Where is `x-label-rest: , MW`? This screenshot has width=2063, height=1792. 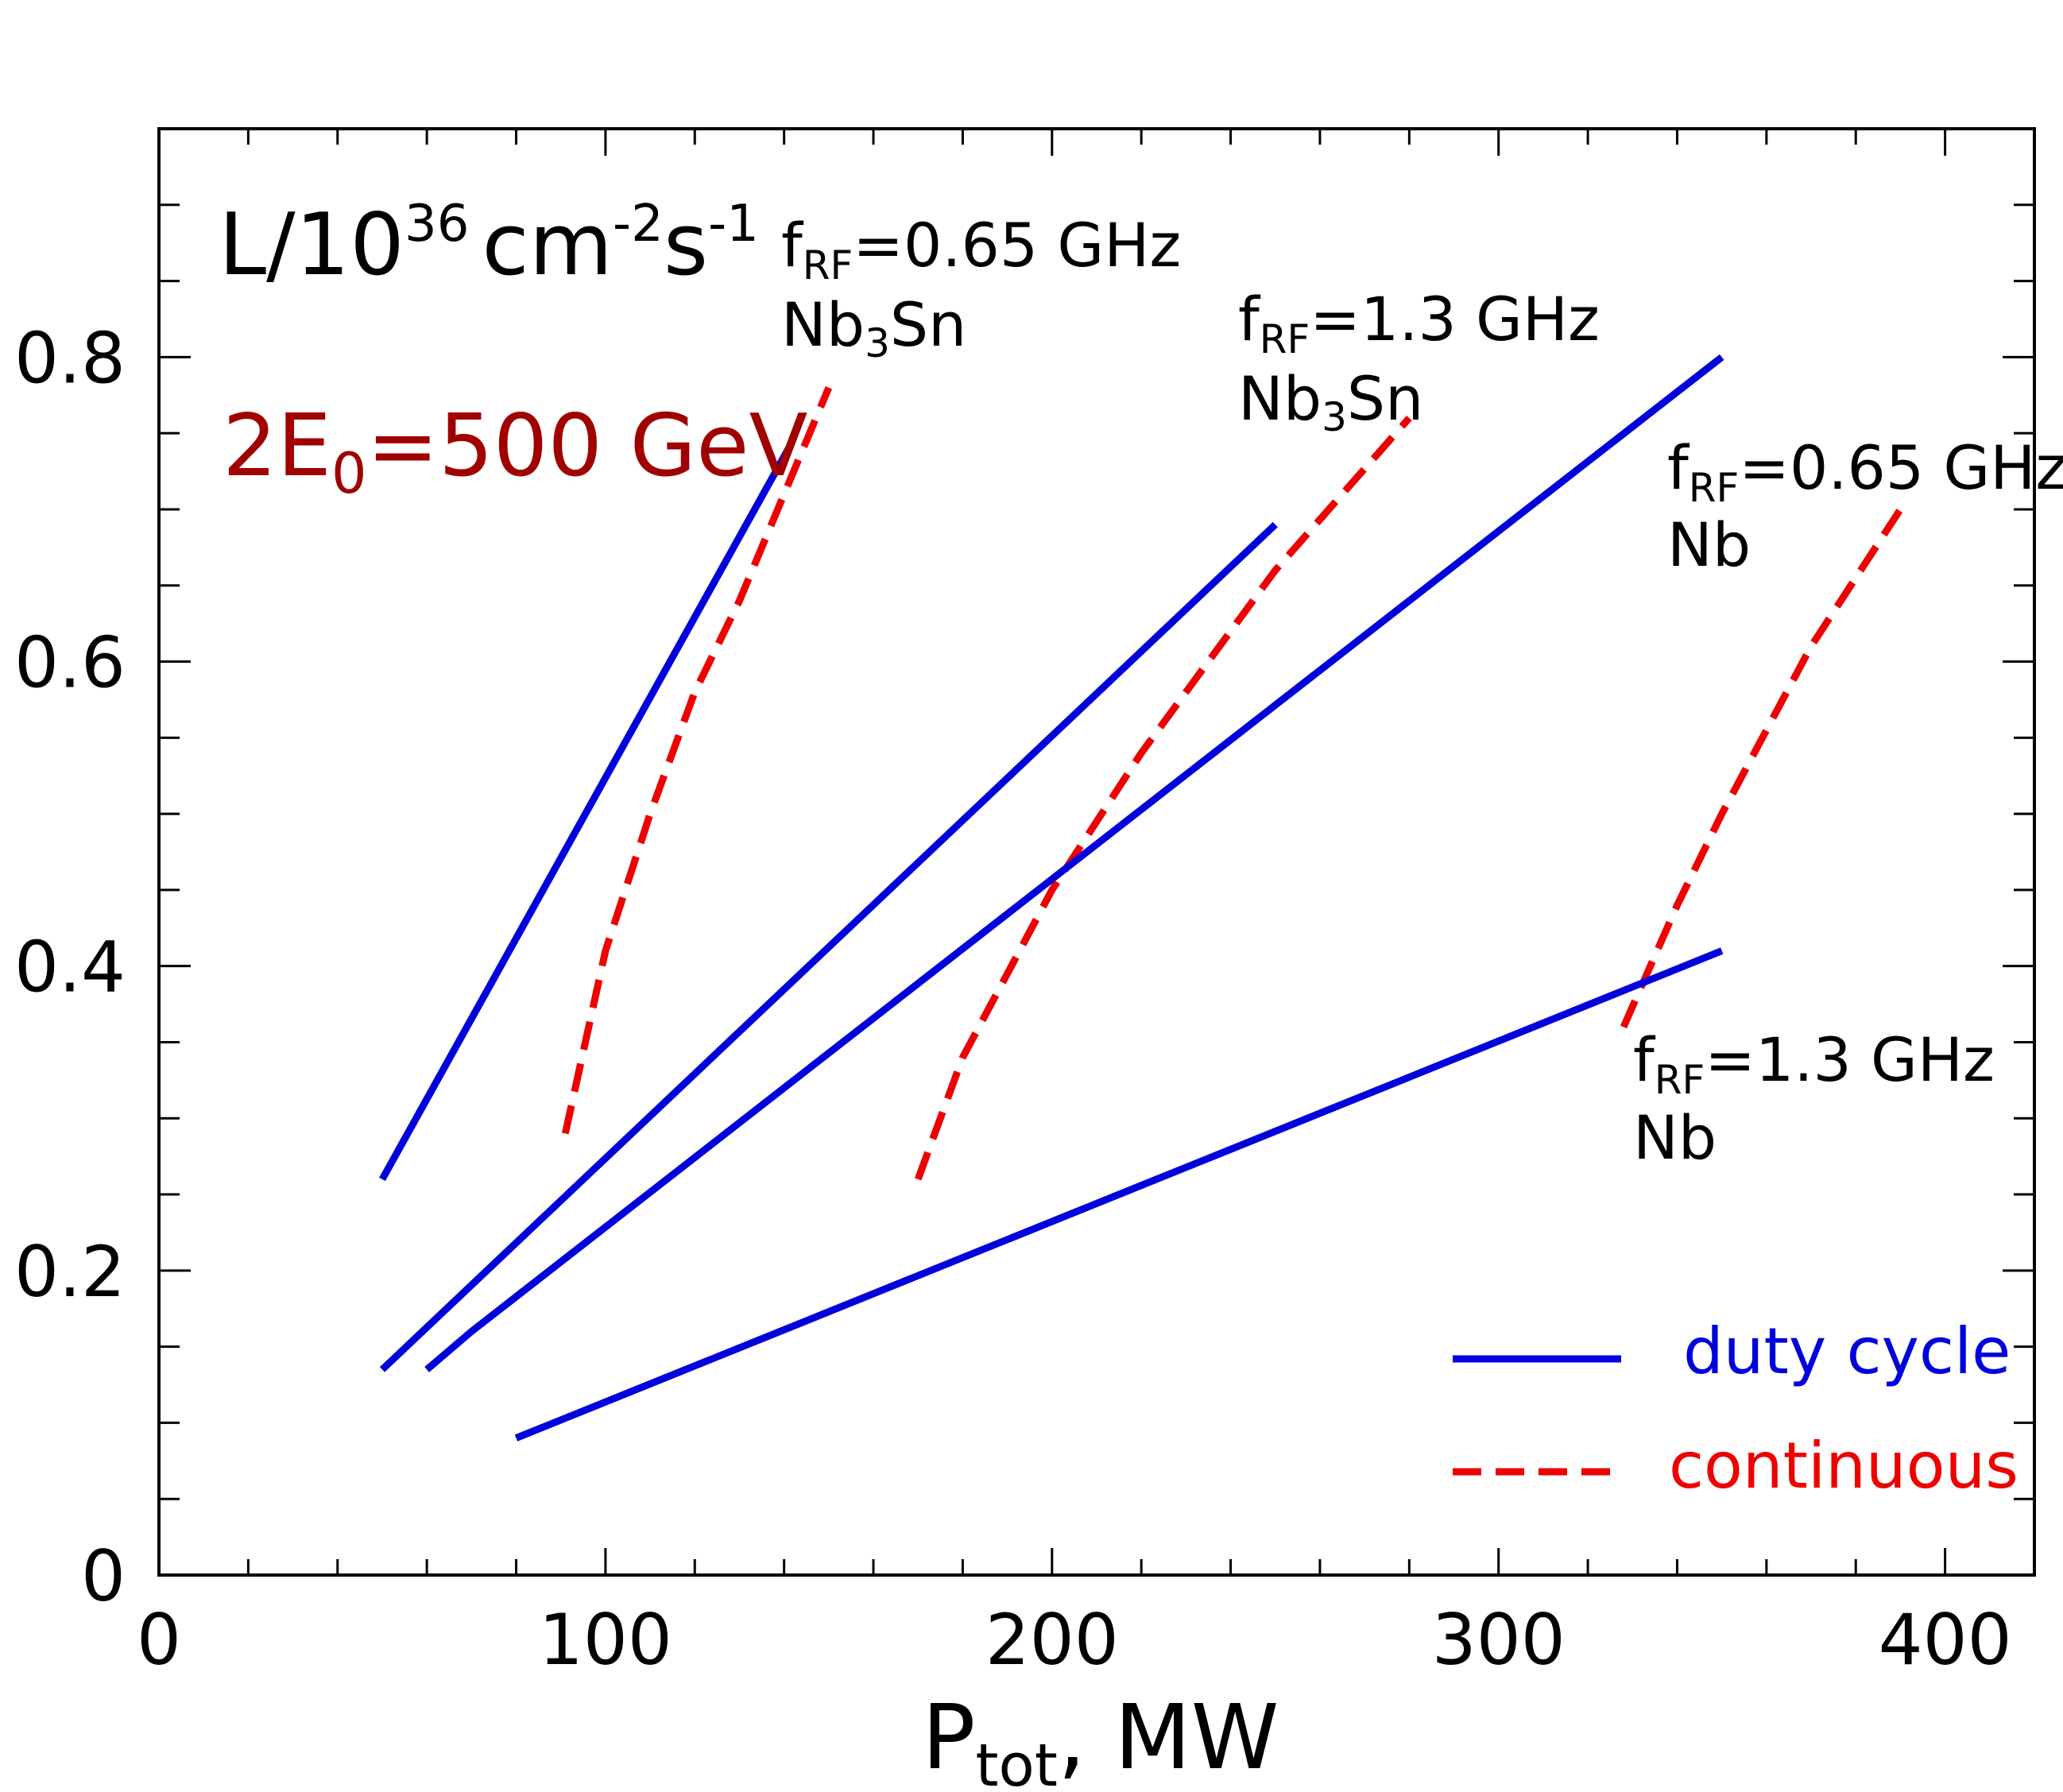 x-label-rest: , MW is located at coordinates (1168, 1738).